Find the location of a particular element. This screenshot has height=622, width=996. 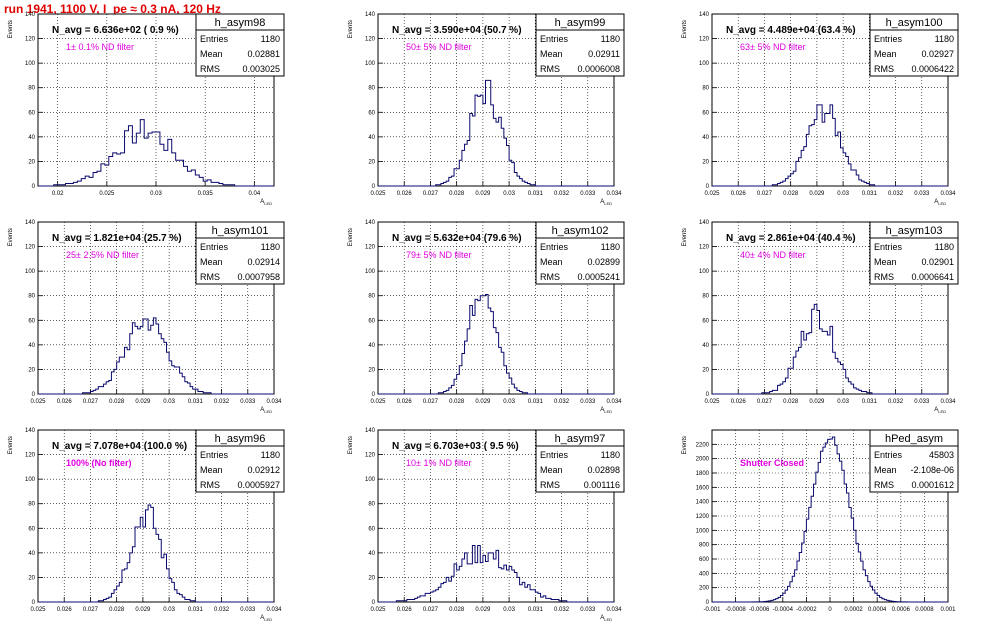

y-tick-label: 800 is located at coordinates (704, 546).